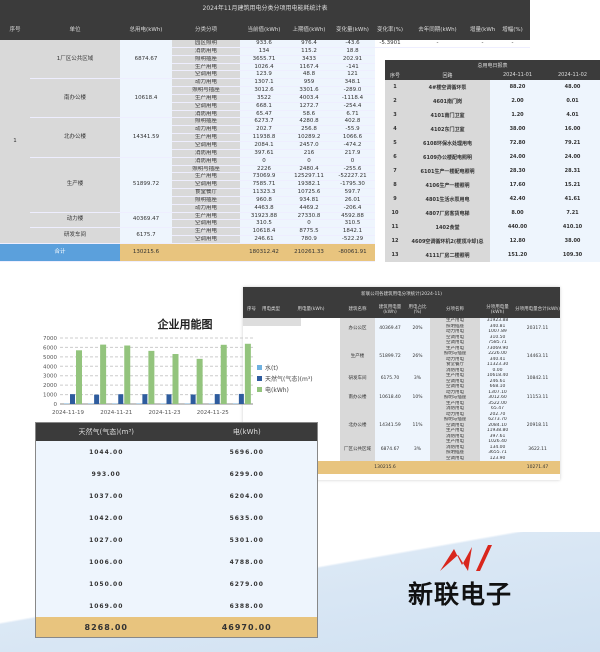 This screenshot has width=600, height=652. Describe the element at coordinates (352, 106) in the screenshot. I see `cell: -254.4` at that location.